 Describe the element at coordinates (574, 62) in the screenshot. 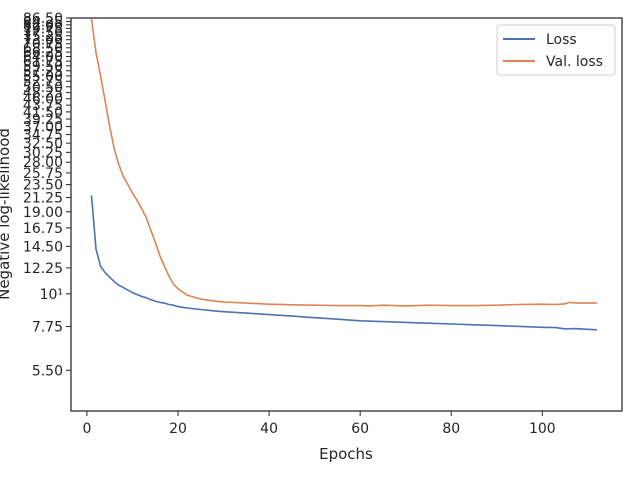

I see `legend-val-loss-label: Val. loss` at that location.